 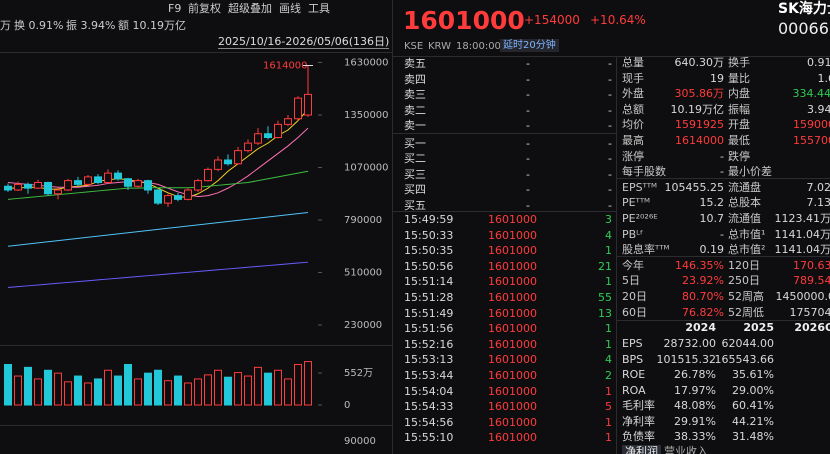 What do you see at coordinates (739, 109) in the screenshot?
I see `stat-label: 振幅` at bounding box center [739, 109].